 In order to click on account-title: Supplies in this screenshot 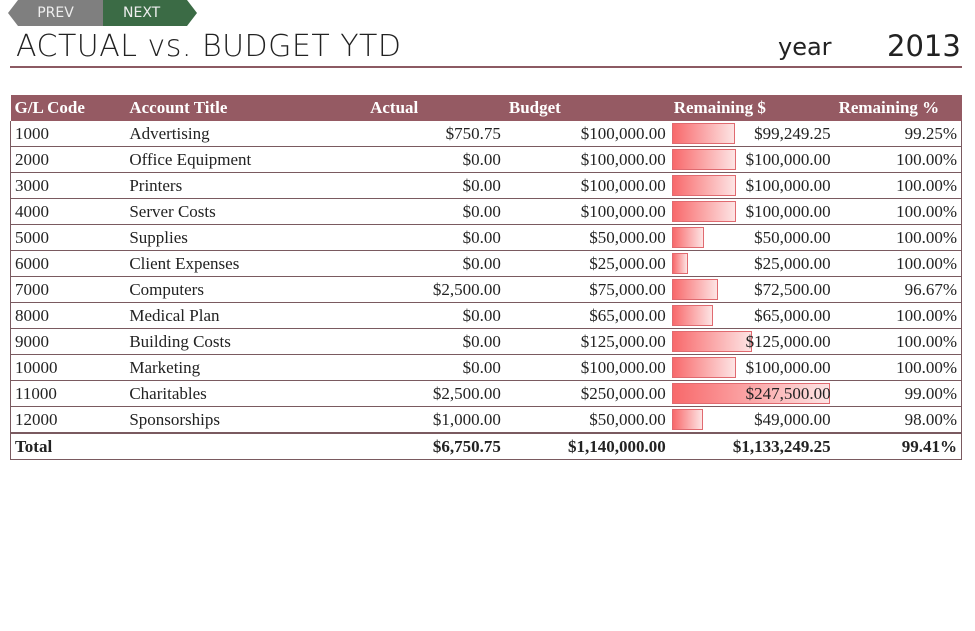, I will do `click(233, 237)`.